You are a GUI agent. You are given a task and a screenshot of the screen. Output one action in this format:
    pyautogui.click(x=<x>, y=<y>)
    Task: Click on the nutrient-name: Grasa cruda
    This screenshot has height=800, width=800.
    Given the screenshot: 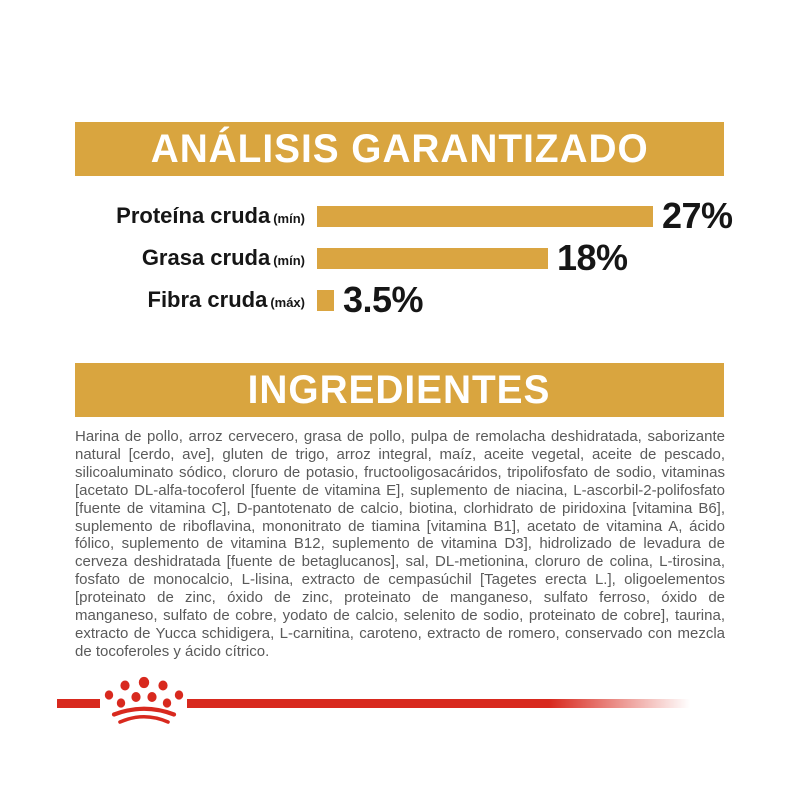 What is the action you would take?
    pyautogui.click(x=206, y=257)
    